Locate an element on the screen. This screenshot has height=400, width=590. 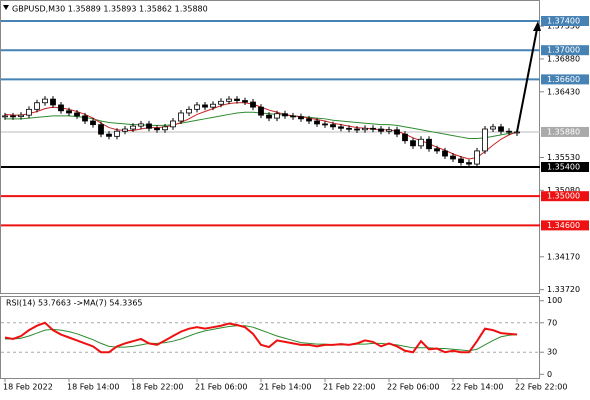
current-price-box is located at coordinates (565, 131).